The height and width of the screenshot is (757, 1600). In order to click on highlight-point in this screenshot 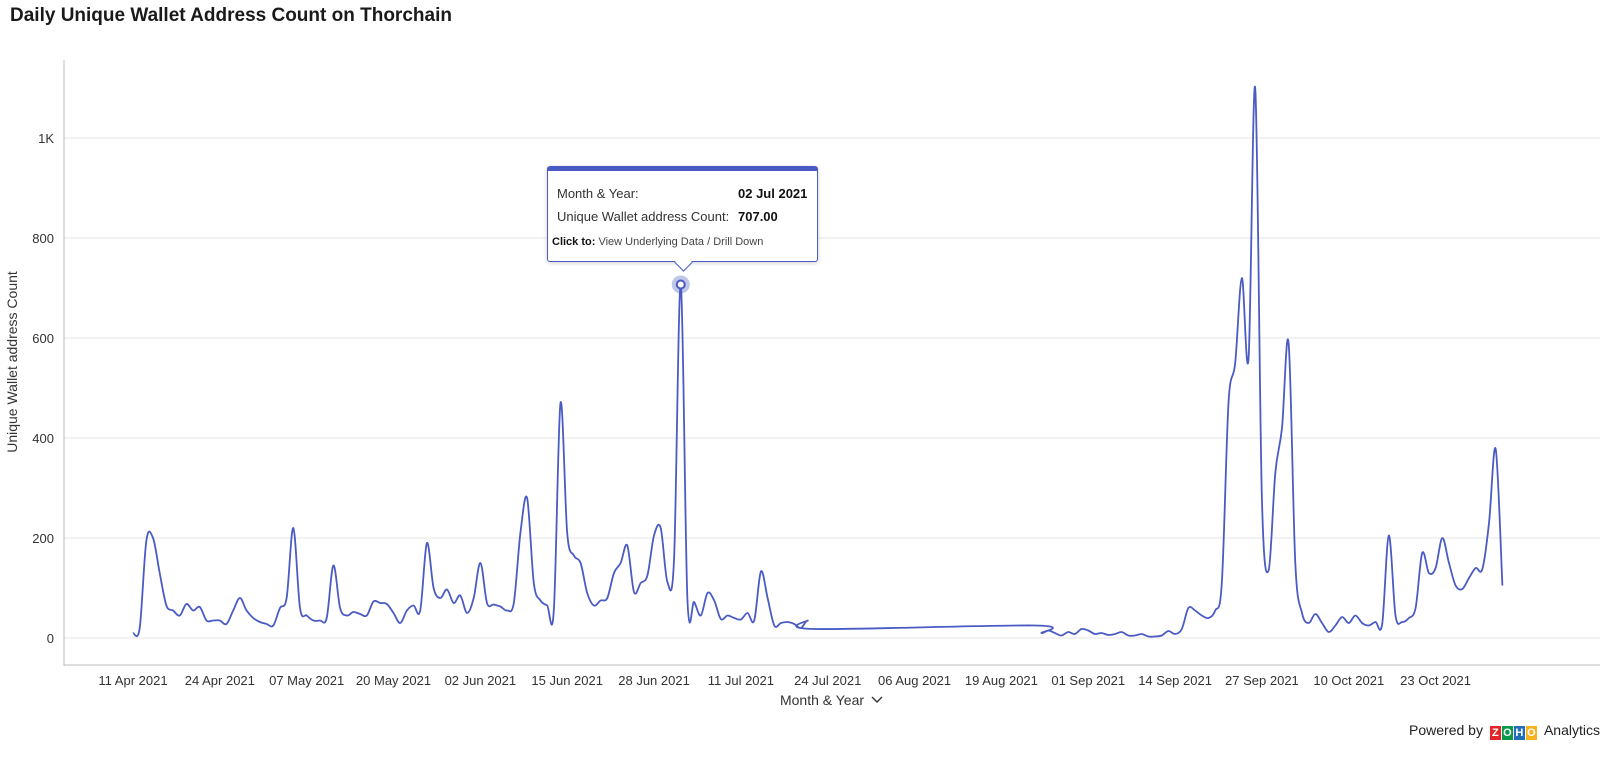, I will do `click(680, 284)`.